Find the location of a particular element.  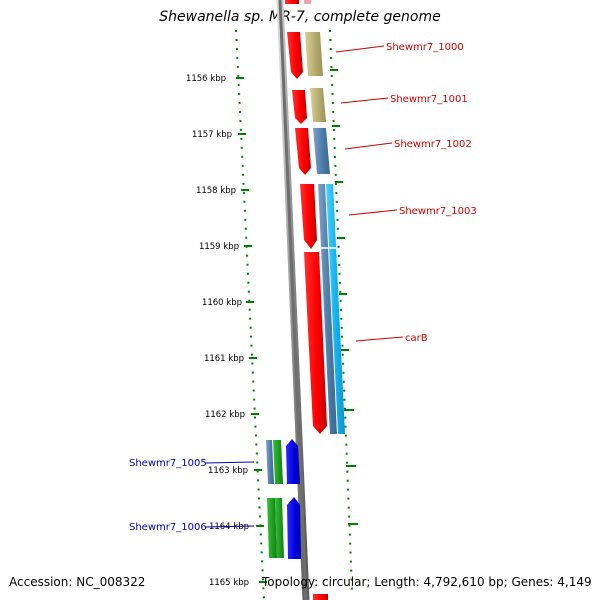

gene-label-shewmr7-1003: Shewmr7_1003 is located at coordinates (438, 211).